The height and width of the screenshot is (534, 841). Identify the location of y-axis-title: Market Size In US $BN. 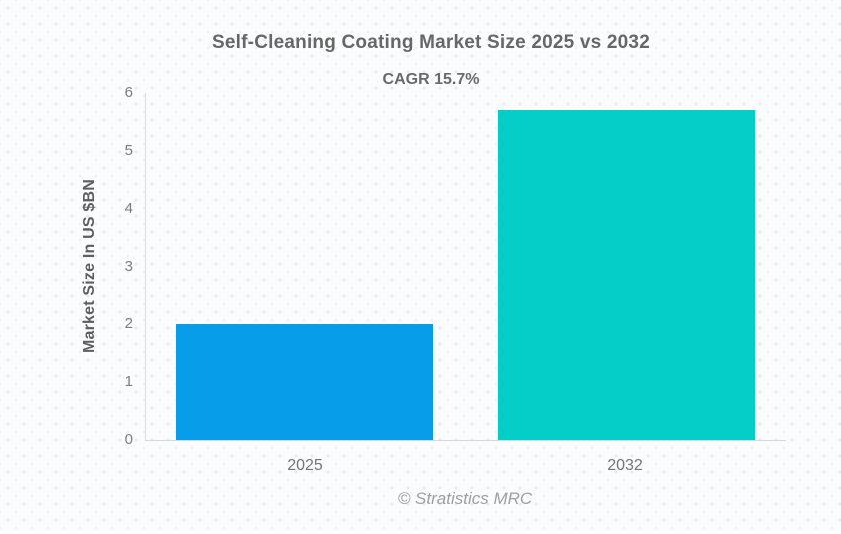
(89, 266).